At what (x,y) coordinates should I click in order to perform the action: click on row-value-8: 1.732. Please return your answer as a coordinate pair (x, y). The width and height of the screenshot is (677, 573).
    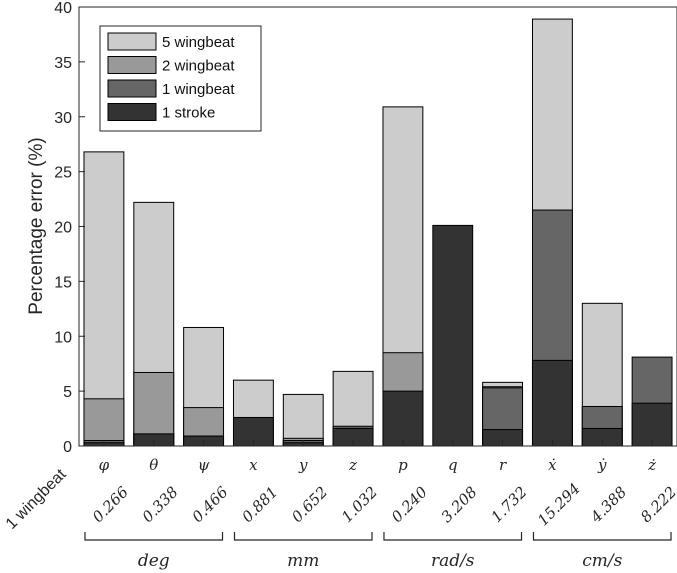
    Looking at the image, I should click on (508, 504).